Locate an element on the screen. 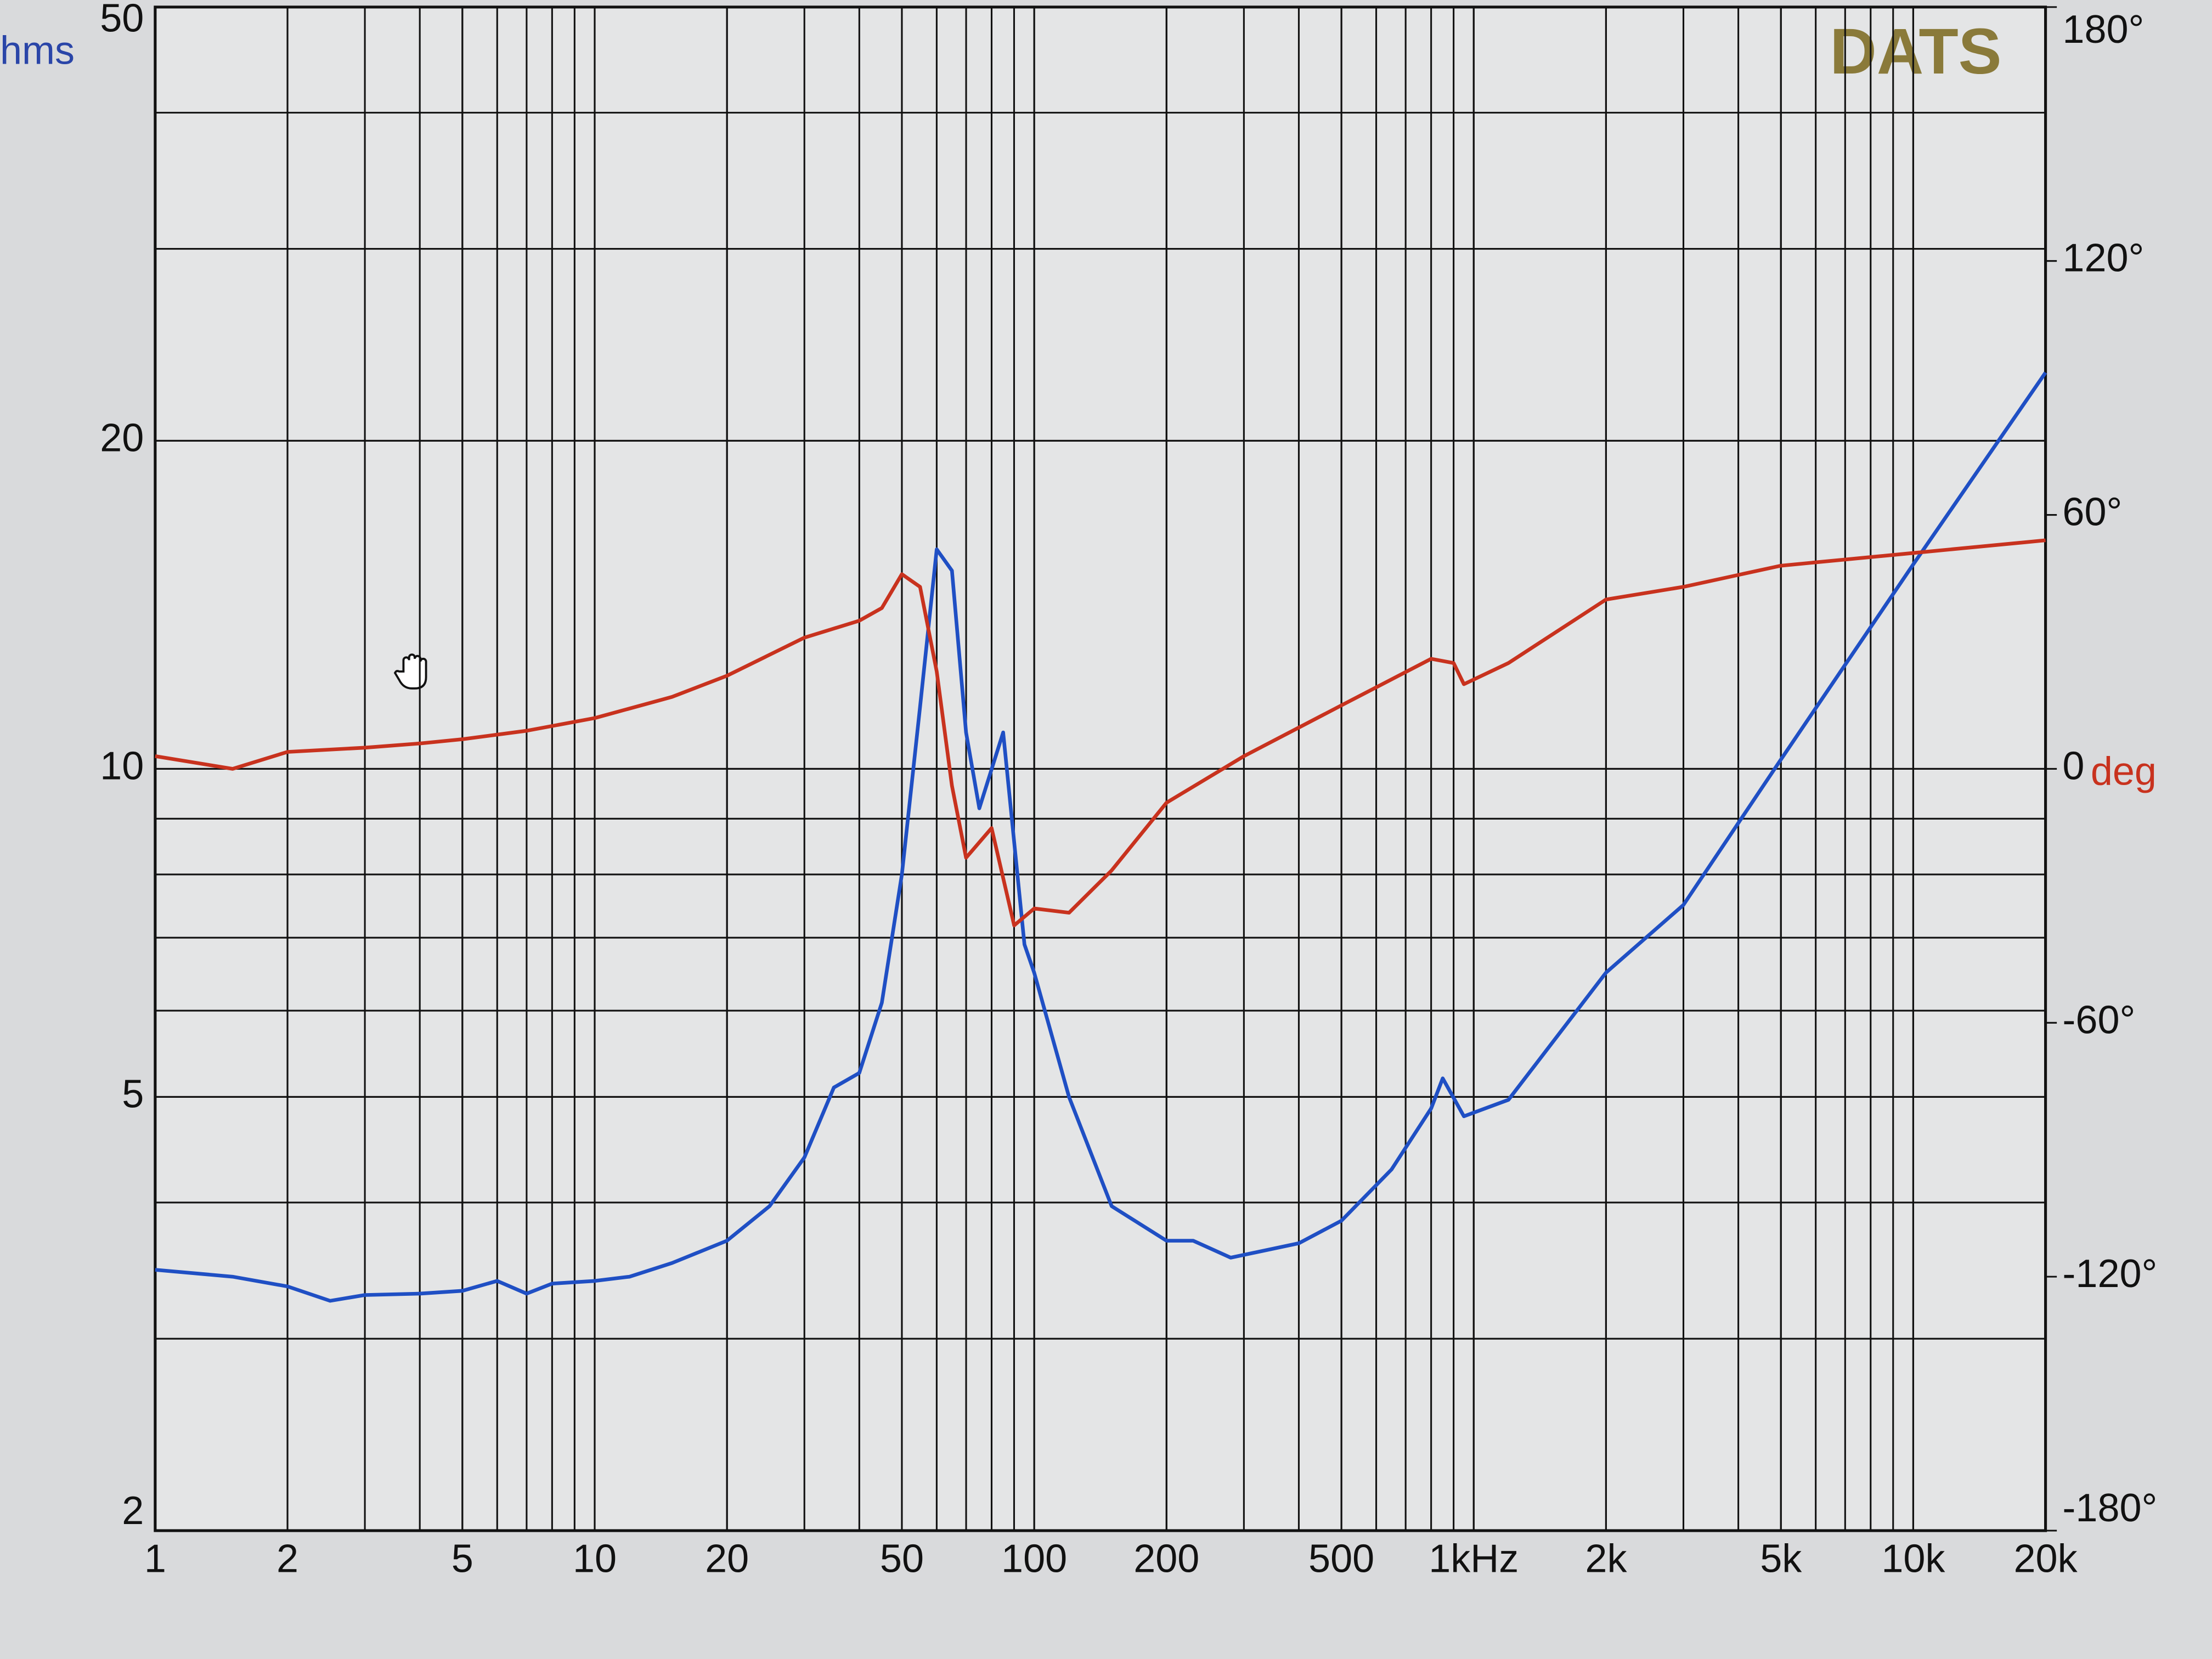 The width and height of the screenshot is (2212, 1659). x-tick-label: 50 is located at coordinates (902, 1559).